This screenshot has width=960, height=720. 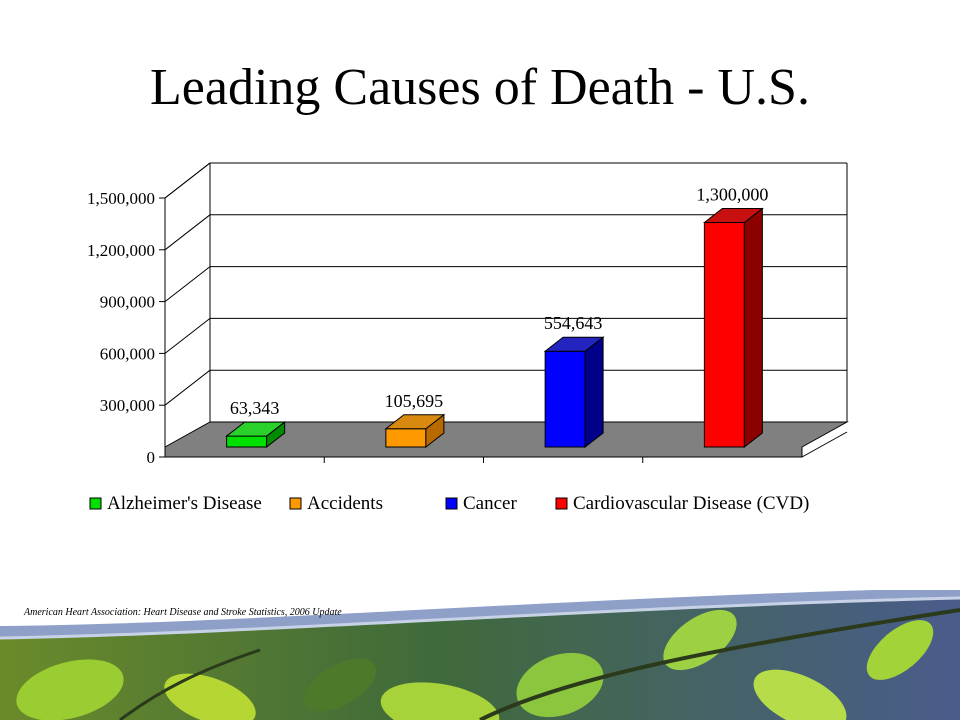 I want to click on x-axis-depth, so click(x=824, y=444).